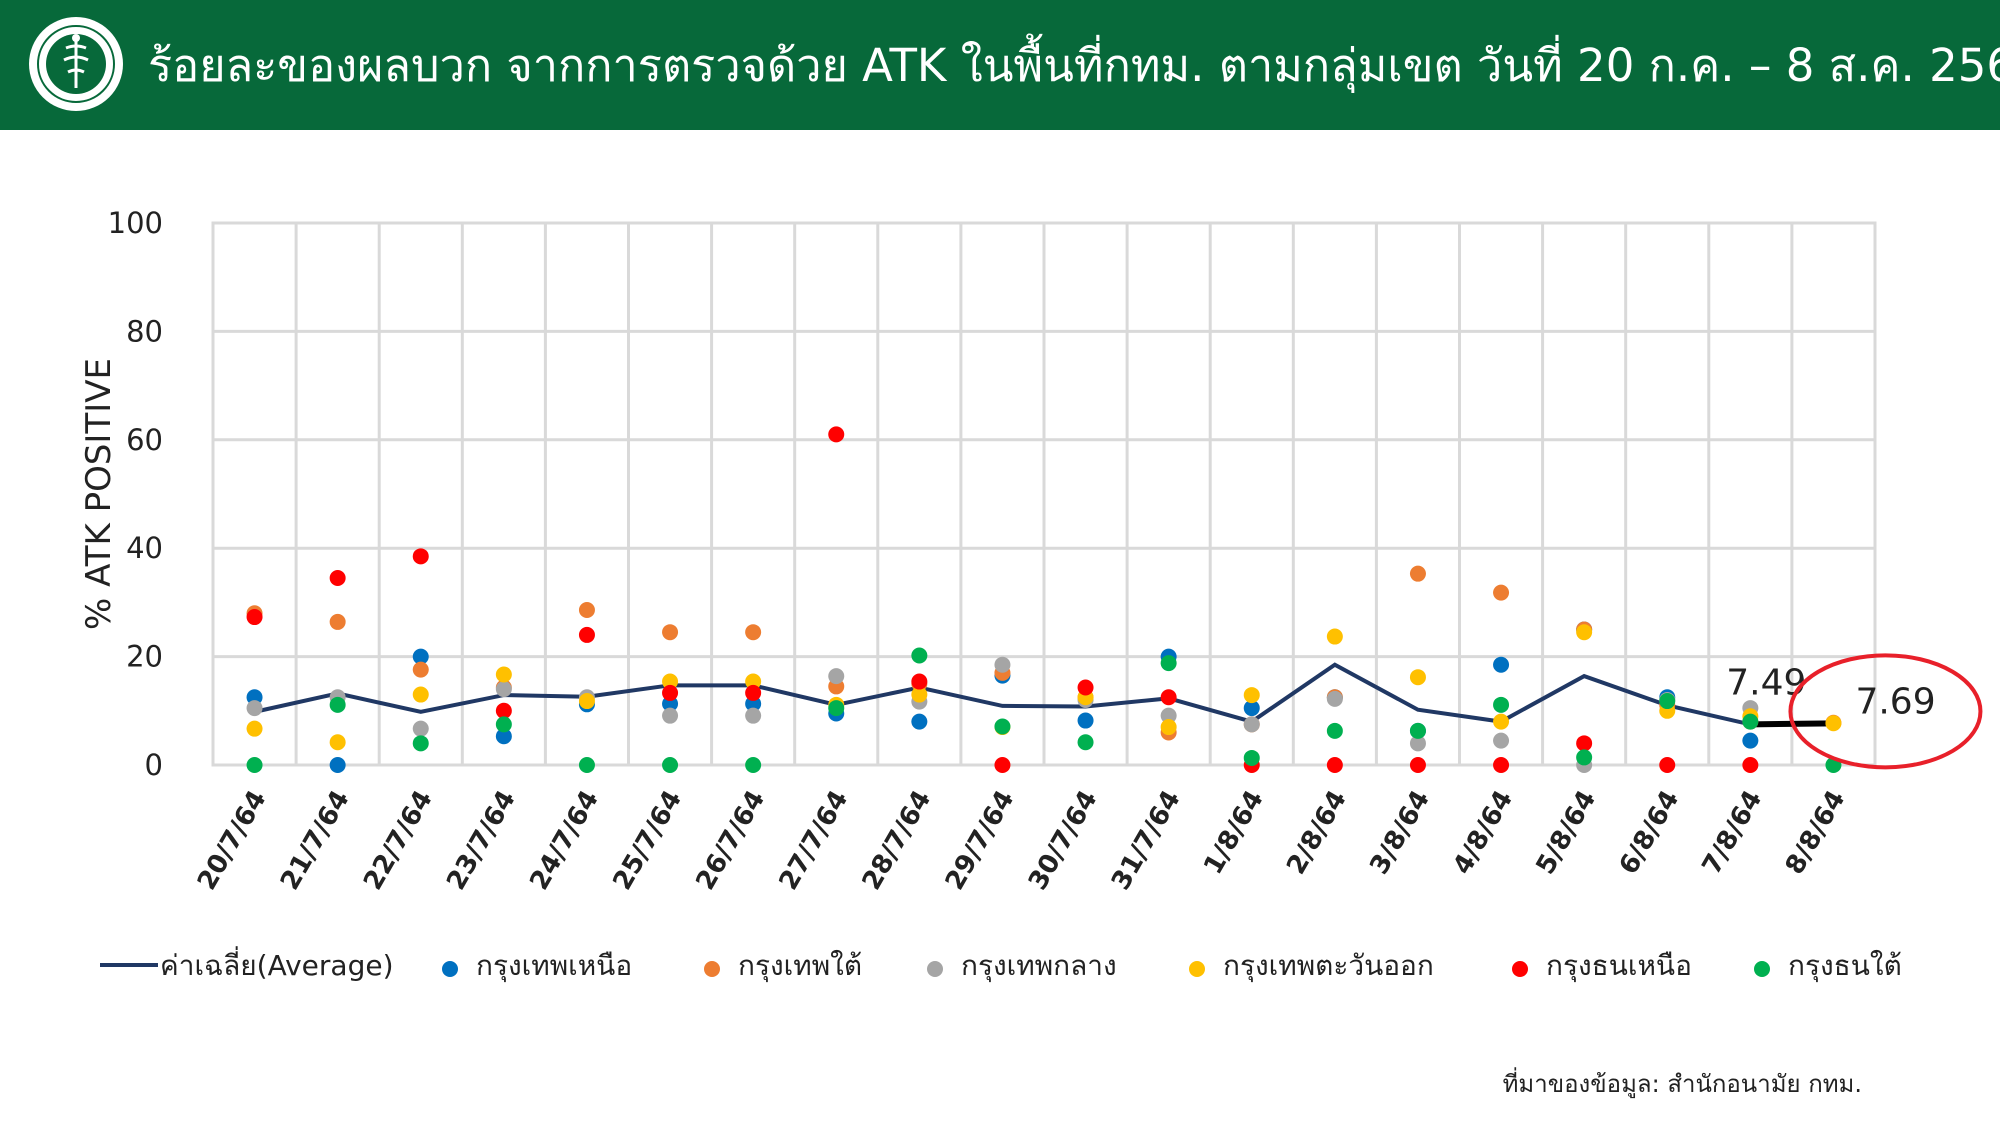 The image size is (2000, 1125). Describe the element at coordinates (232, 841) in the screenshot. I see `x-tick-label: 20/7/64` at that location.